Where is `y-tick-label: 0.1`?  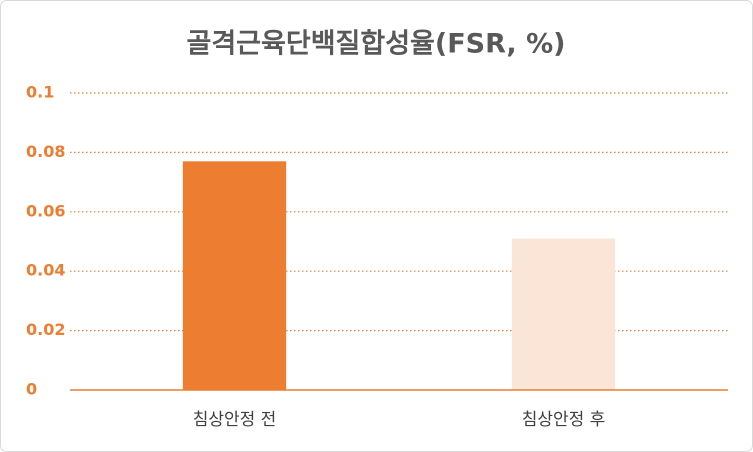 y-tick-label: 0.1 is located at coordinates (40, 92).